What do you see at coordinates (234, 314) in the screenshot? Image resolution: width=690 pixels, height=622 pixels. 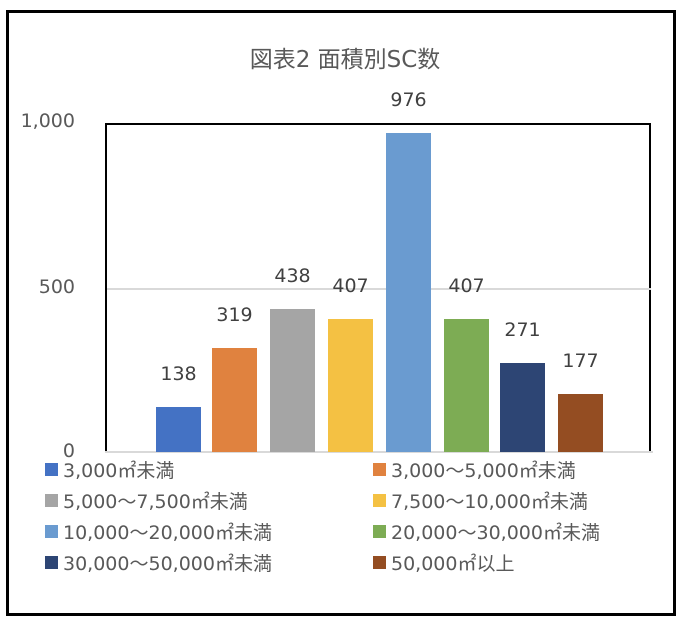 I see `data-label: 319` at bounding box center [234, 314].